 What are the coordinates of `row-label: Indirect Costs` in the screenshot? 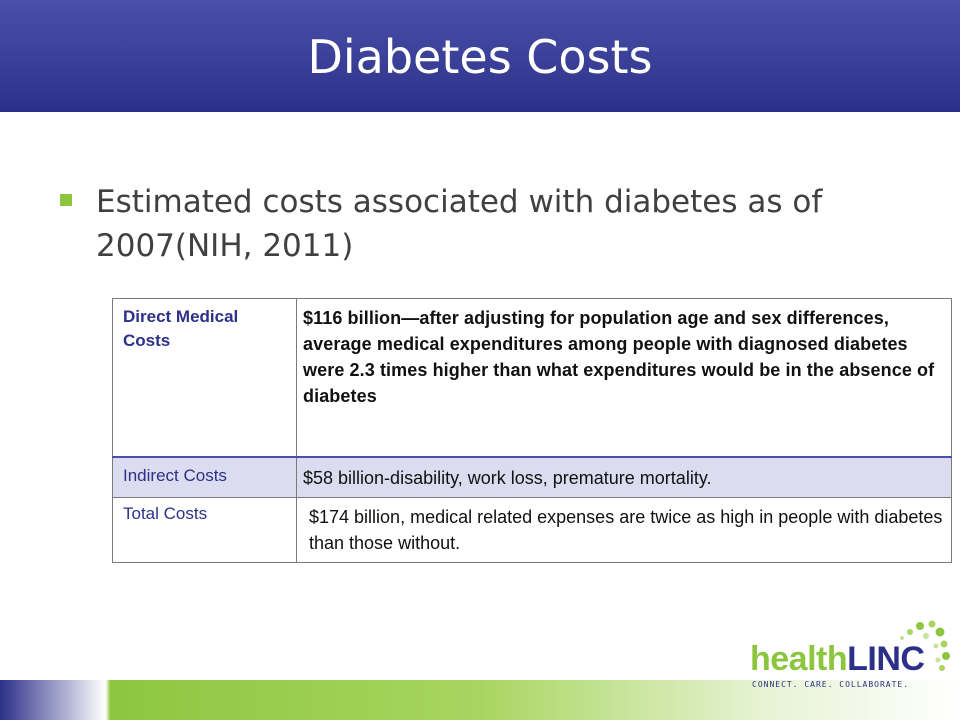 It's located at (204, 477).